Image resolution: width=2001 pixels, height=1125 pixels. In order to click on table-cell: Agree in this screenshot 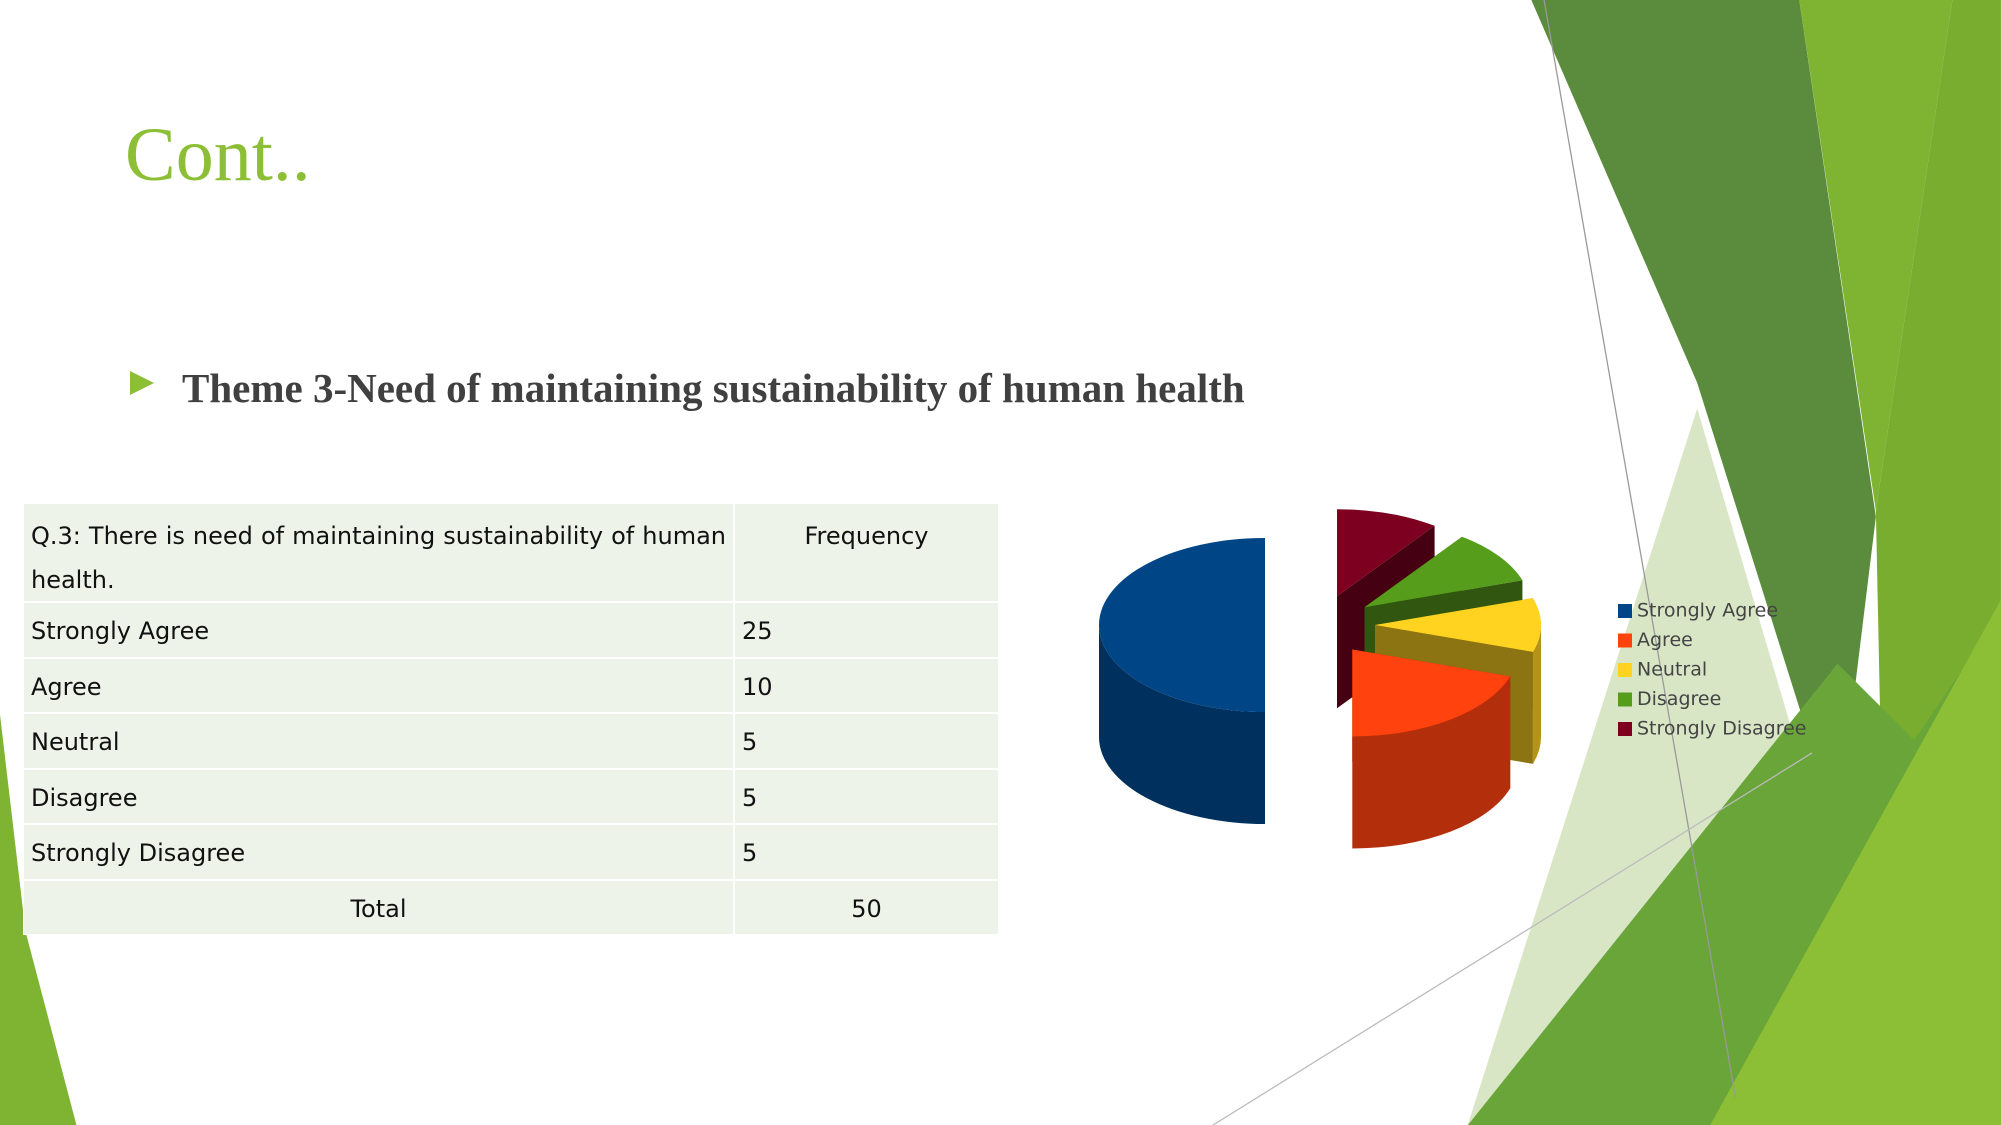, I will do `click(378, 685)`.